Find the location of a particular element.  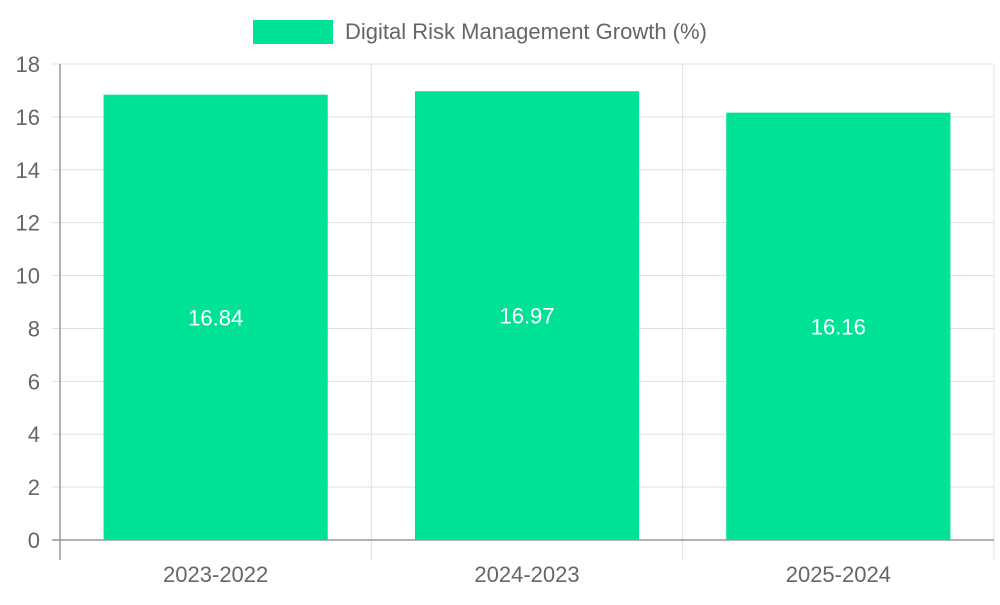

legend-label: Digital Risk Management Growth (%) is located at coordinates (526, 31).